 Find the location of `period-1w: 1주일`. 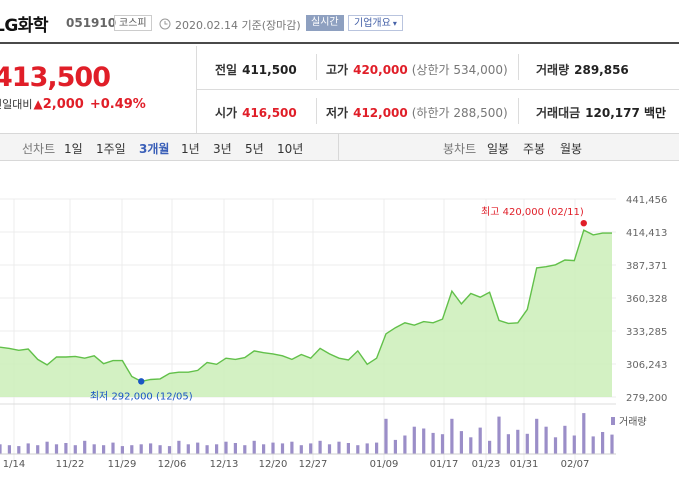

period-1w: 1주일 is located at coordinates (111, 149).